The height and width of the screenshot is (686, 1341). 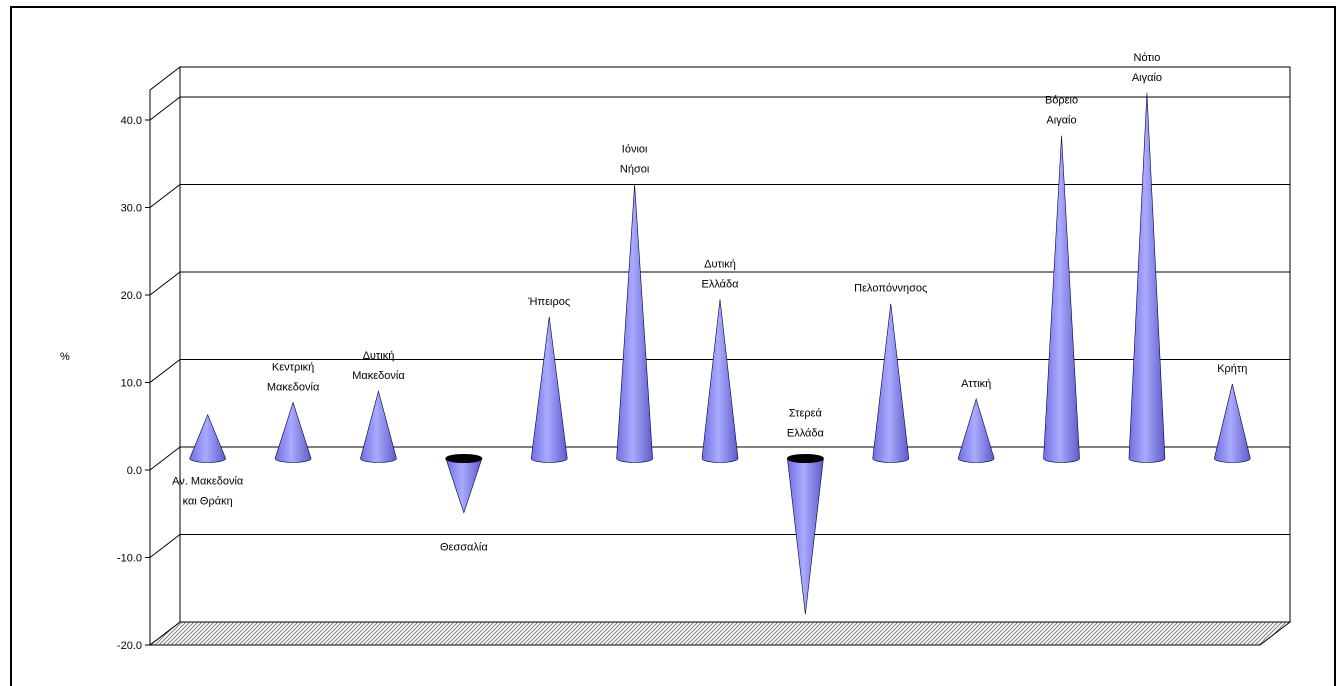 What do you see at coordinates (131, 296) in the screenshot?
I see `y-tick-label: 20.0` at bounding box center [131, 296].